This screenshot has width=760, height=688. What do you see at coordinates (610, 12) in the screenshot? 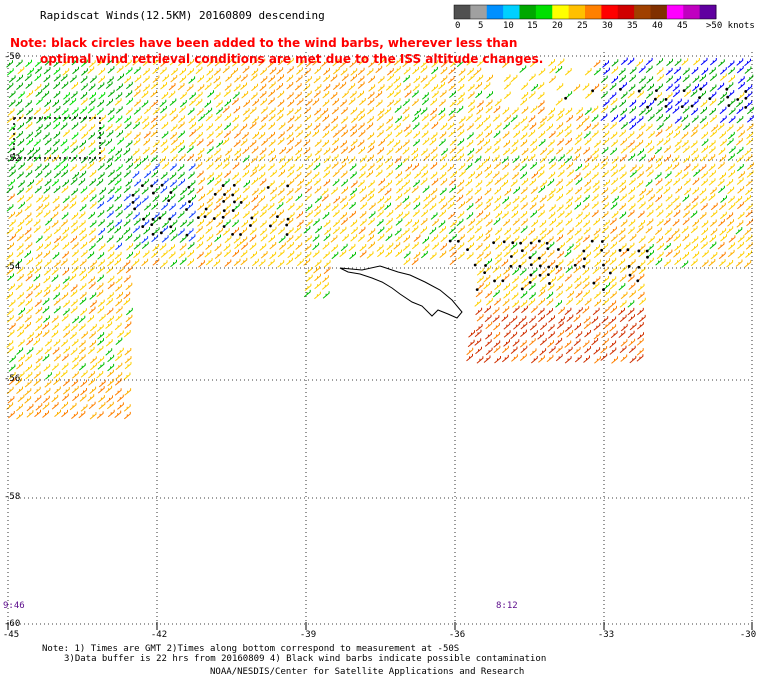
I see `scale-swatch` at bounding box center [610, 12].